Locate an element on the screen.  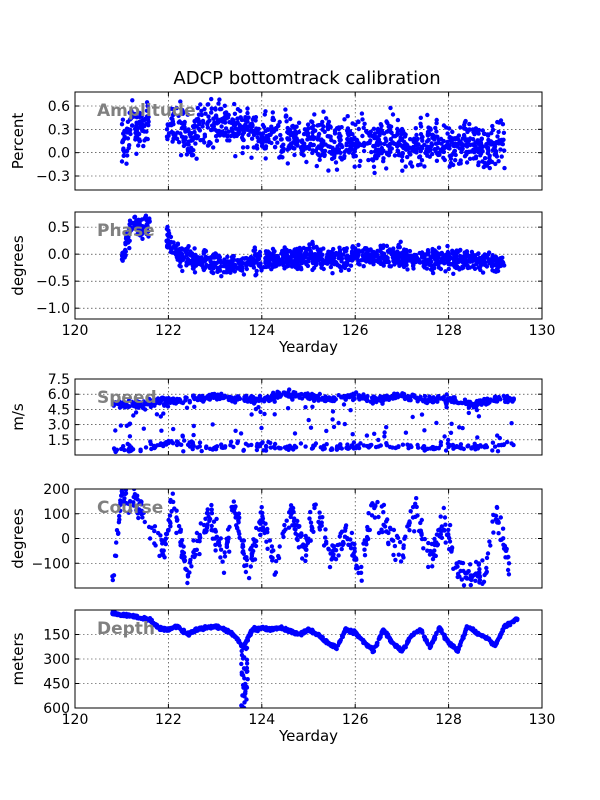
y-tick-label: −0.3 is located at coordinates (53, 177).